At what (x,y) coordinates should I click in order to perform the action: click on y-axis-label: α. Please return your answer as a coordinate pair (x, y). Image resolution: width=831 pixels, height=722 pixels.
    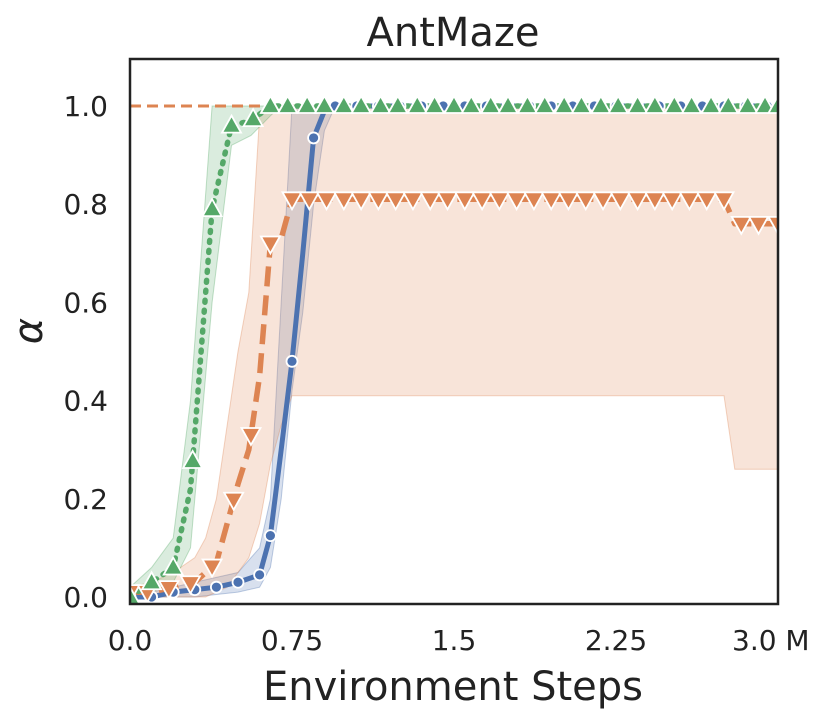
    Looking at the image, I should click on (29, 331).